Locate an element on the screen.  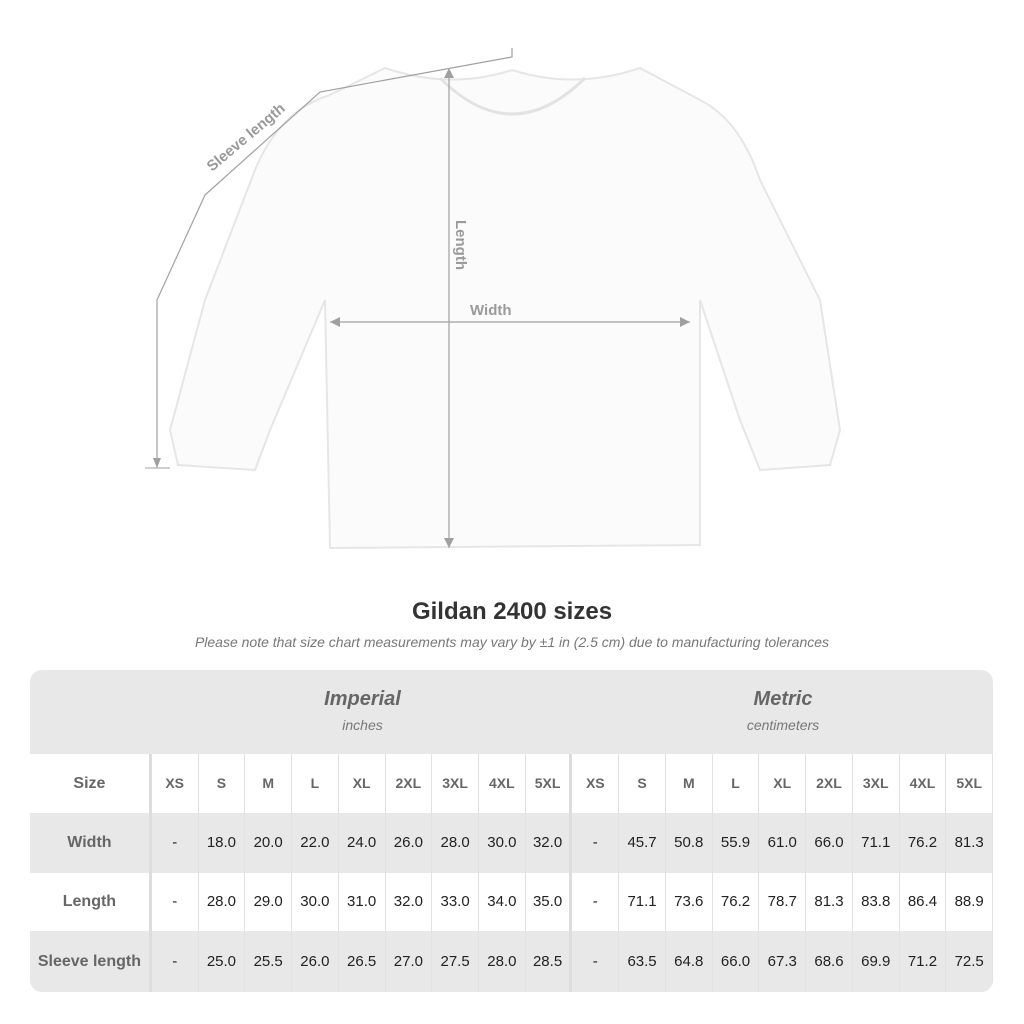
shirt-collar is located at coordinates (512, 96).